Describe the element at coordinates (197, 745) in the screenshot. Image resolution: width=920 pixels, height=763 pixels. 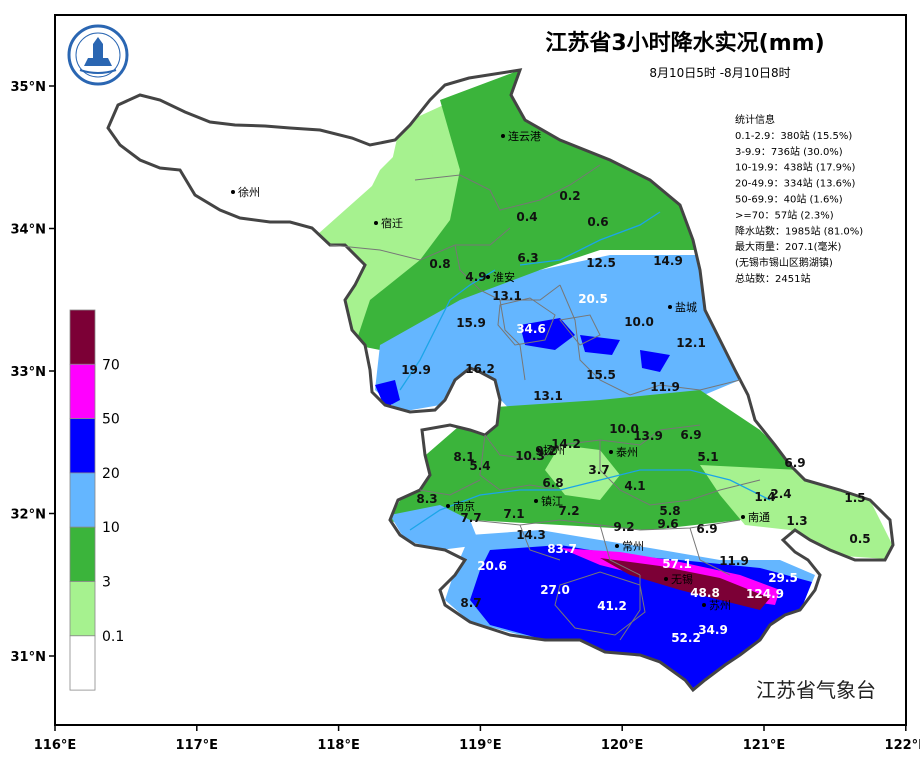
I see `x-tick-label: 117°E` at that location.